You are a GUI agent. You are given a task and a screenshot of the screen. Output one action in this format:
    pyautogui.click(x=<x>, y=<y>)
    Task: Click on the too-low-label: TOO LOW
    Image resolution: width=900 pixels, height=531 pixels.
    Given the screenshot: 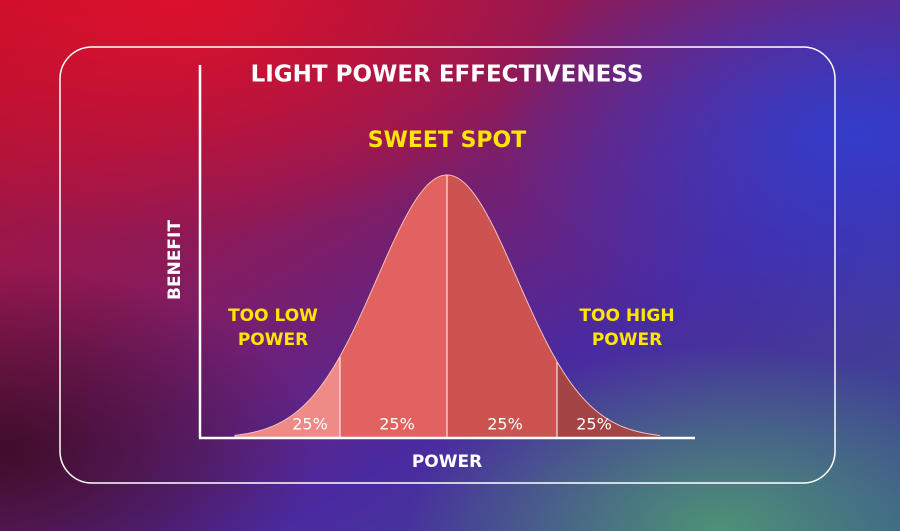 What is the action you would take?
    pyautogui.click(x=273, y=316)
    